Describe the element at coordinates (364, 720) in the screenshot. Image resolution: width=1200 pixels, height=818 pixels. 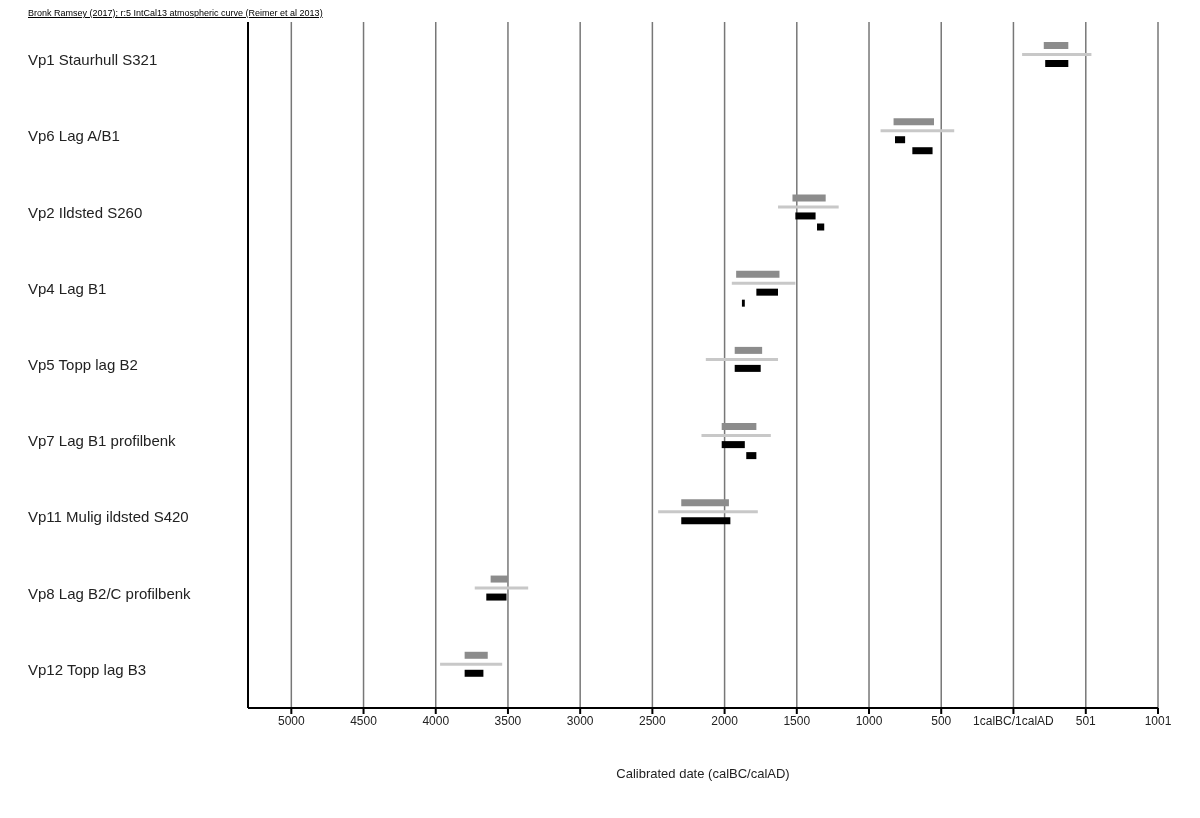
I see `x-tick-label: 4500` at that location.